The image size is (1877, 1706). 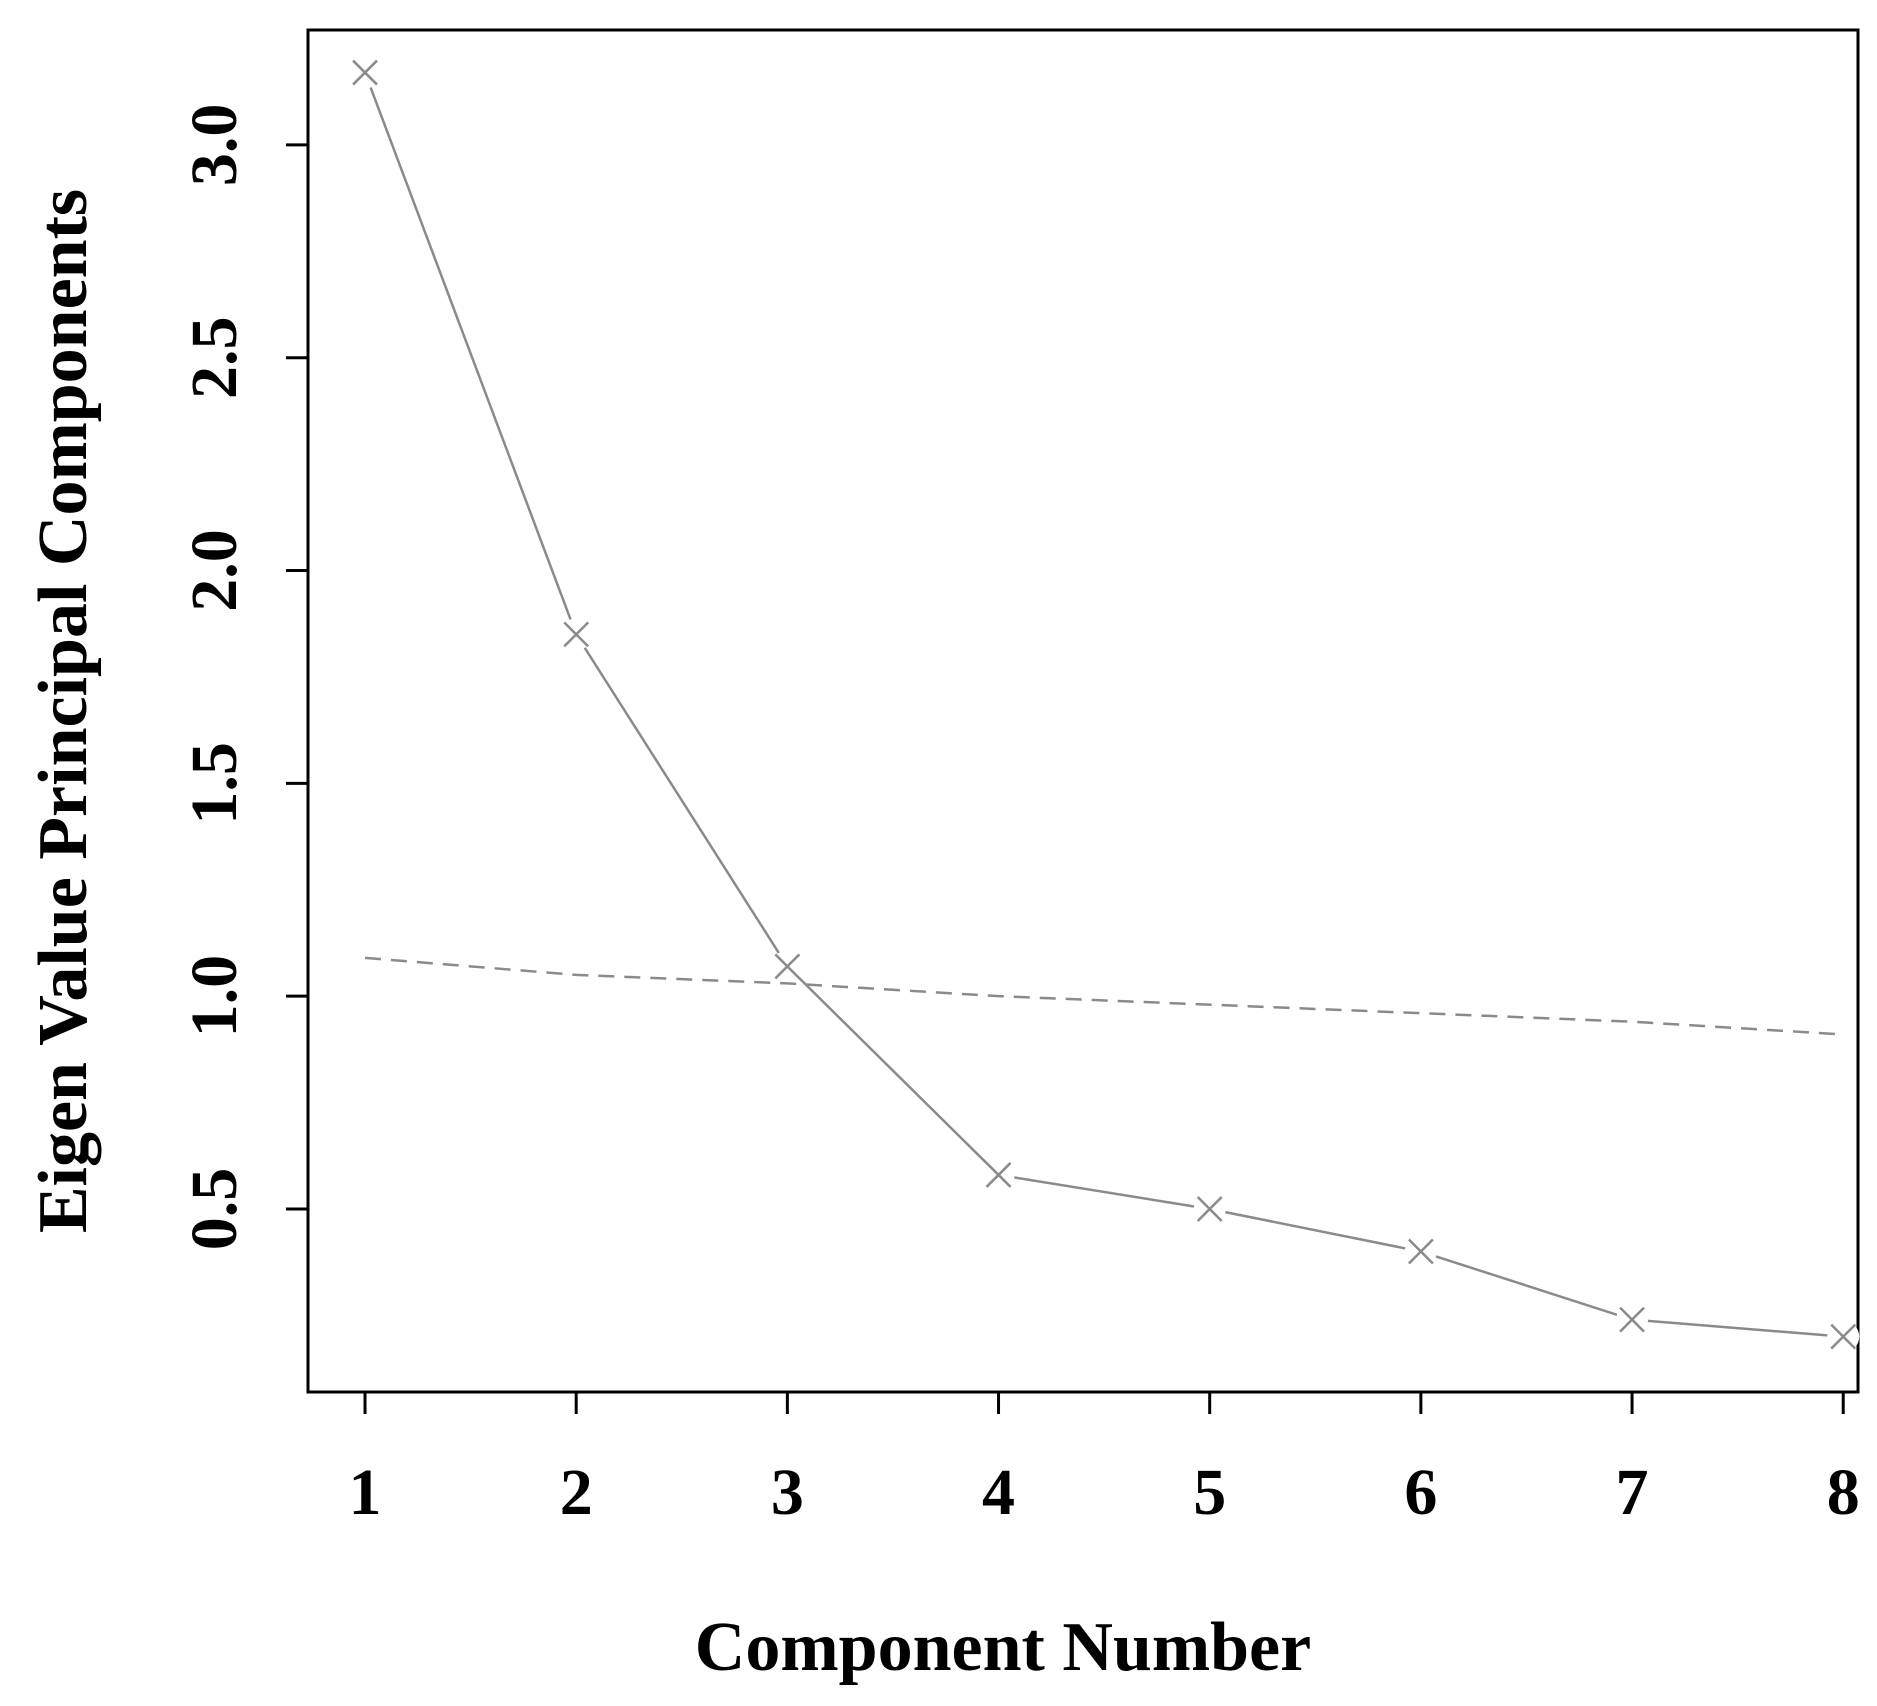 What do you see at coordinates (576, 1492) in the screenshot?
I see `x-tick-label: 2` at bounding box center [576, 1492].